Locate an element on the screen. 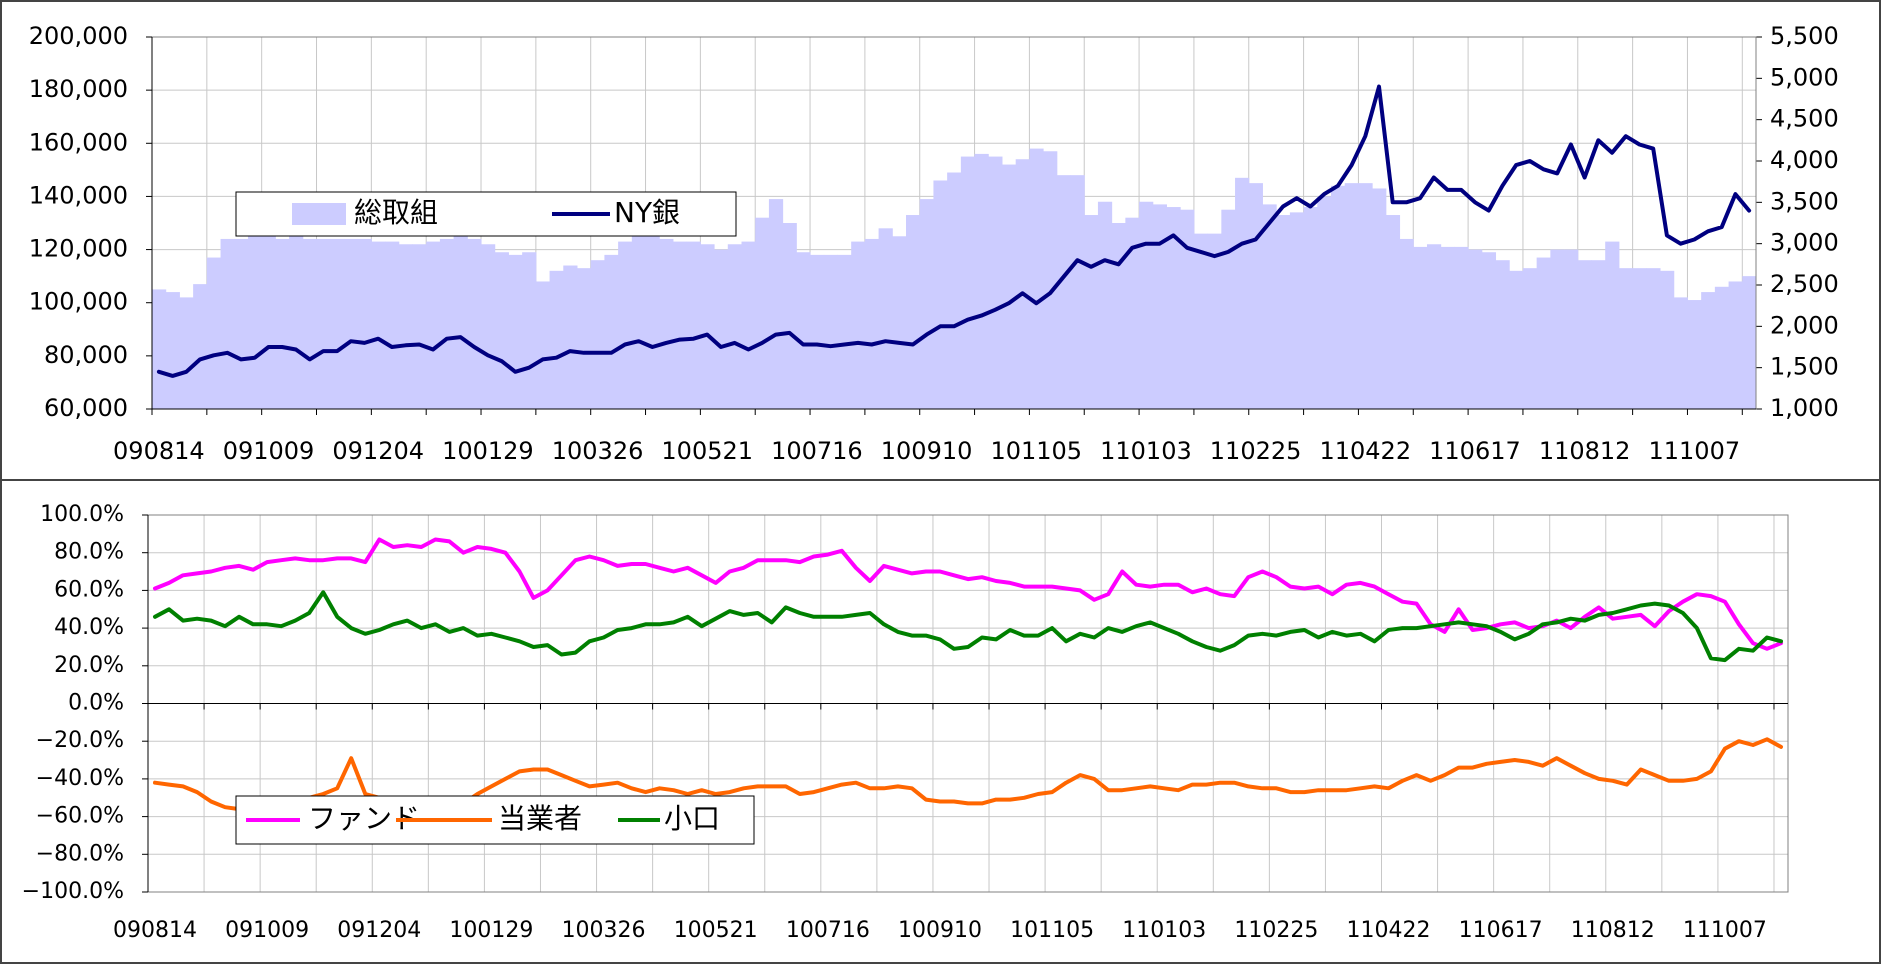 The image size is (1881, 964). y-tick-label: 40.0% is located at coordinates (89, 627).